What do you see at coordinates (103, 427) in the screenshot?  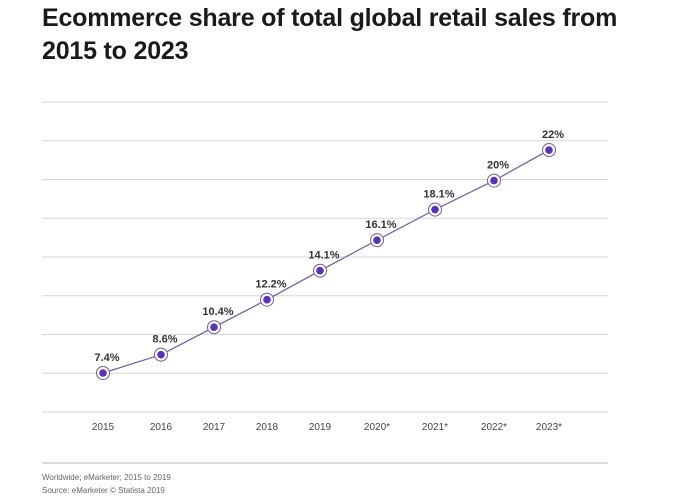 I see `x-tick-label: 2015` at bounding box center [103, 427].